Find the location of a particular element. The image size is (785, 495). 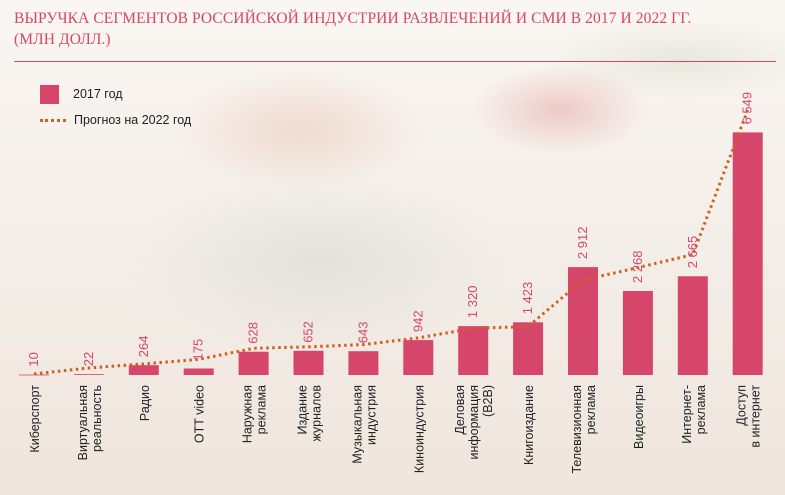

value-label-1: 22 is located at coordinates (88, 359).